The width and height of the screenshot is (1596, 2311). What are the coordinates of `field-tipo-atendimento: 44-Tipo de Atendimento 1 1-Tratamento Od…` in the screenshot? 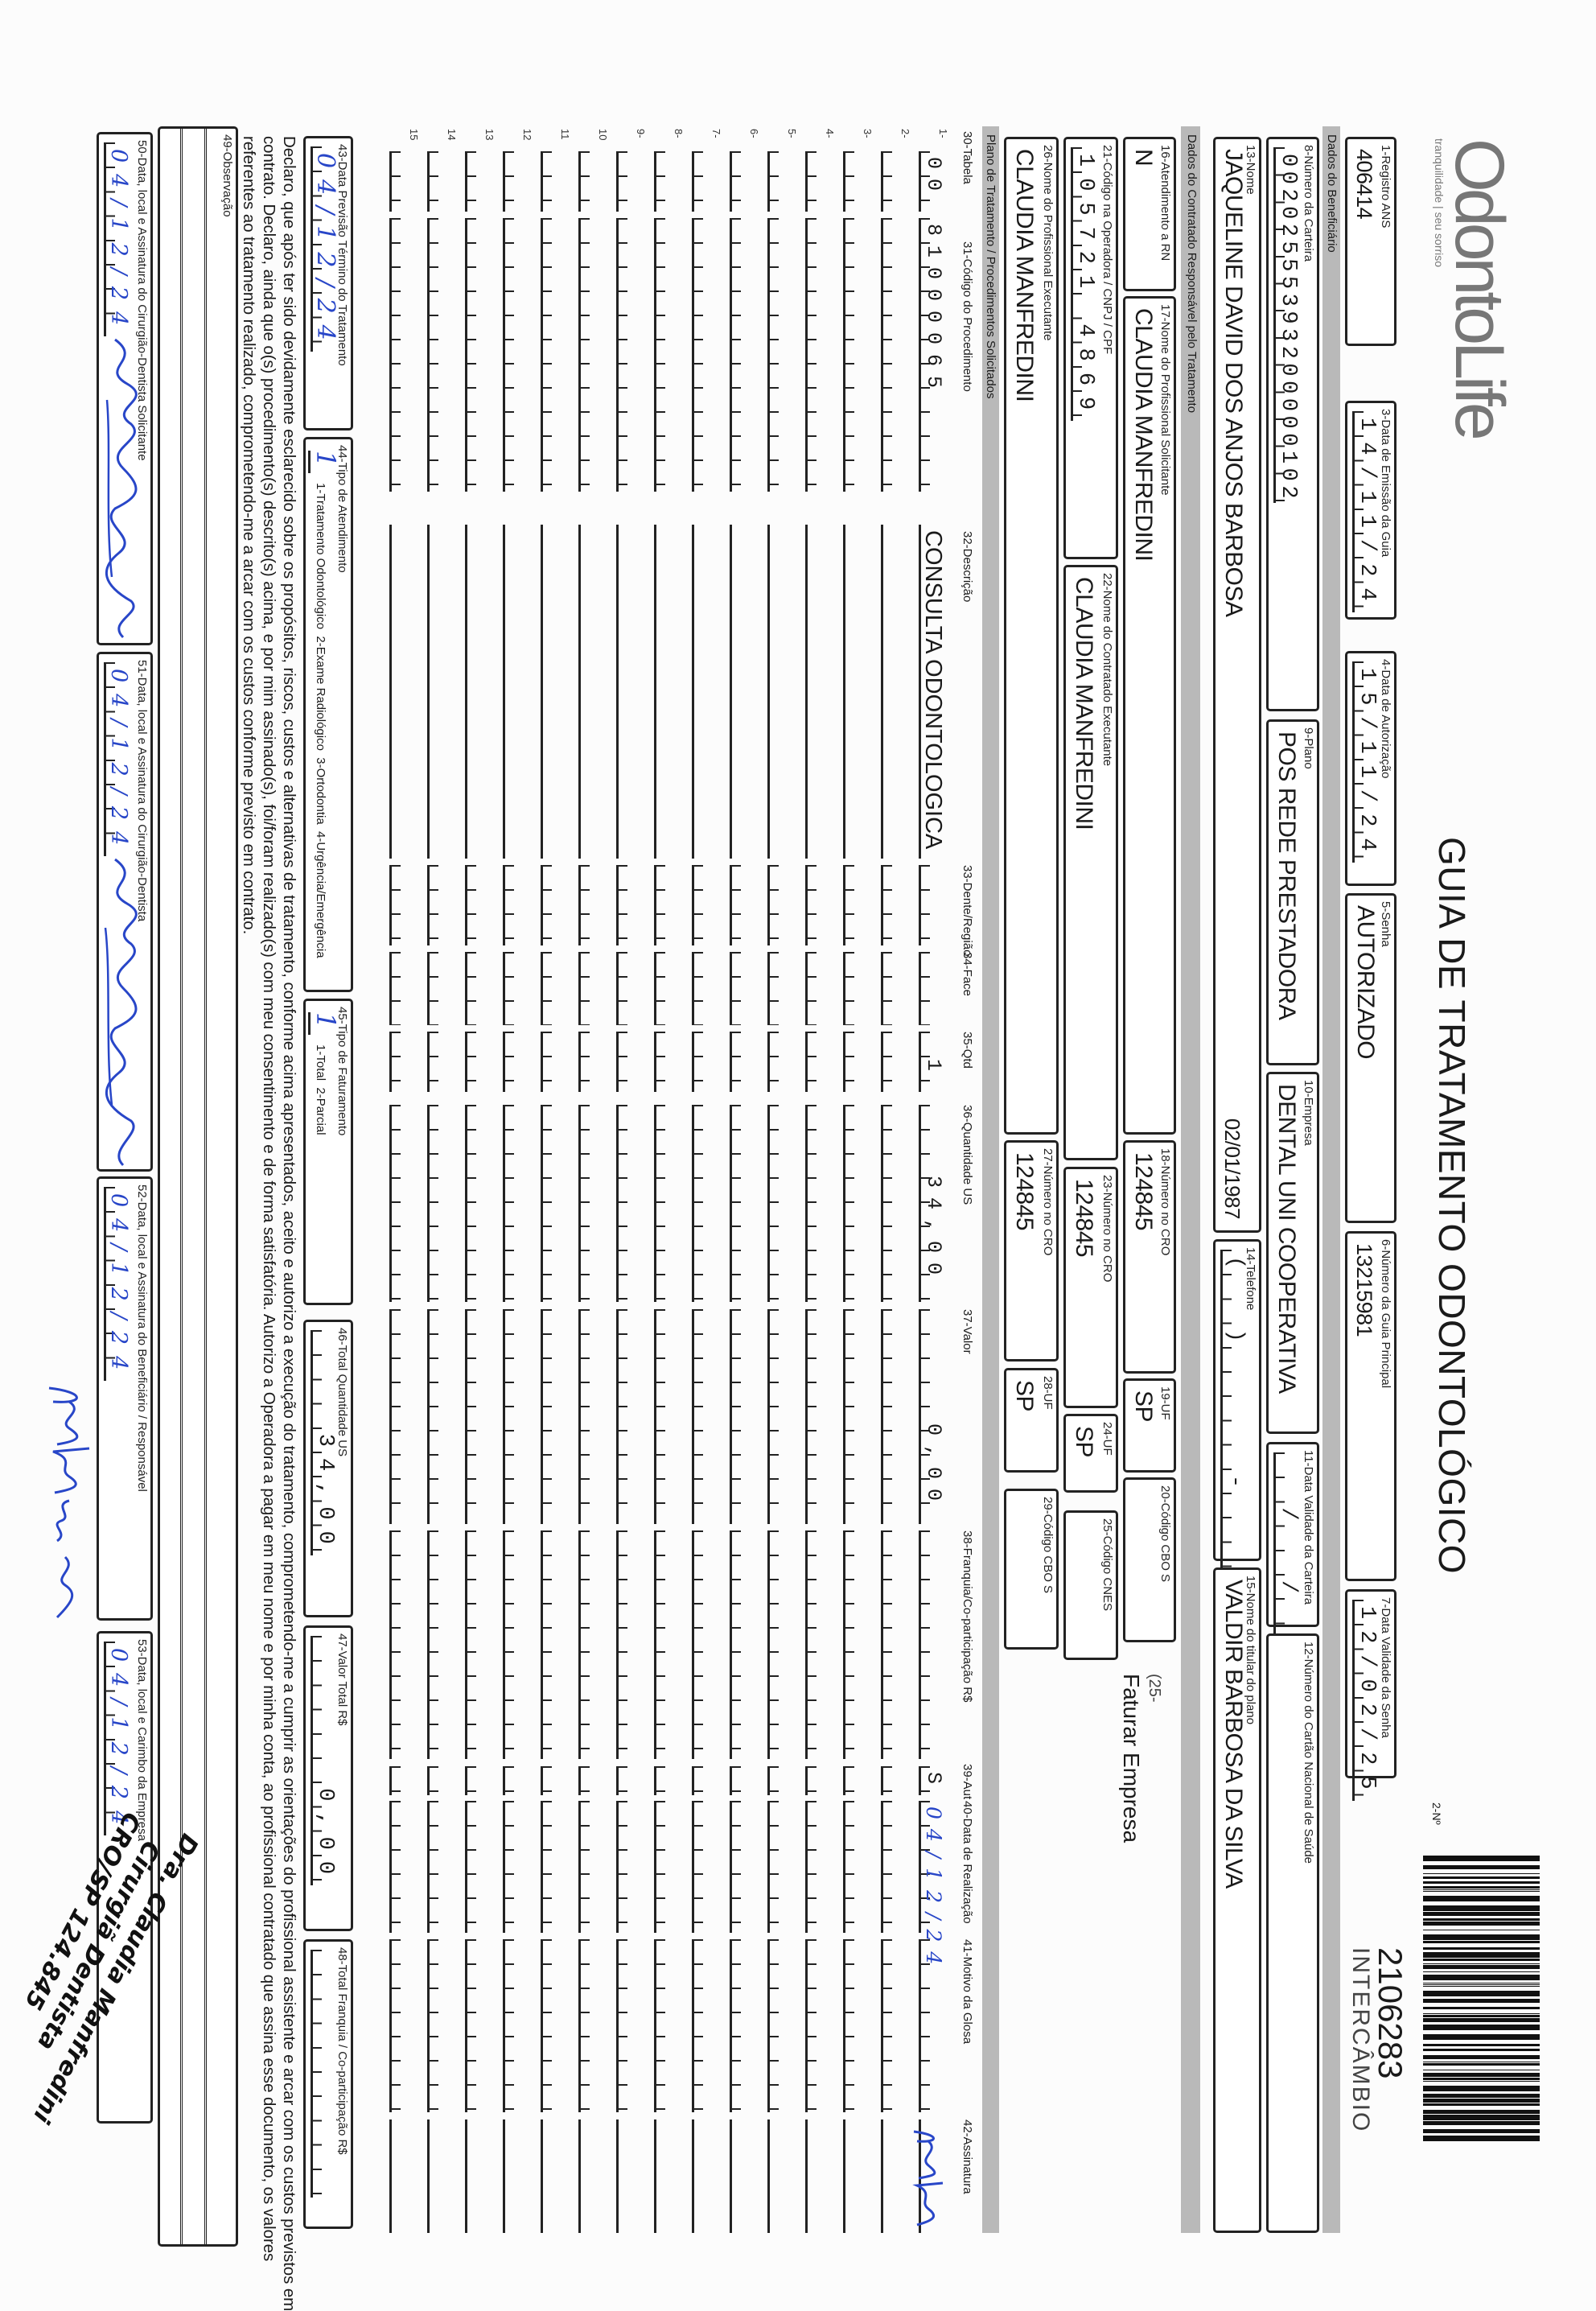 It's located at (328, 714).